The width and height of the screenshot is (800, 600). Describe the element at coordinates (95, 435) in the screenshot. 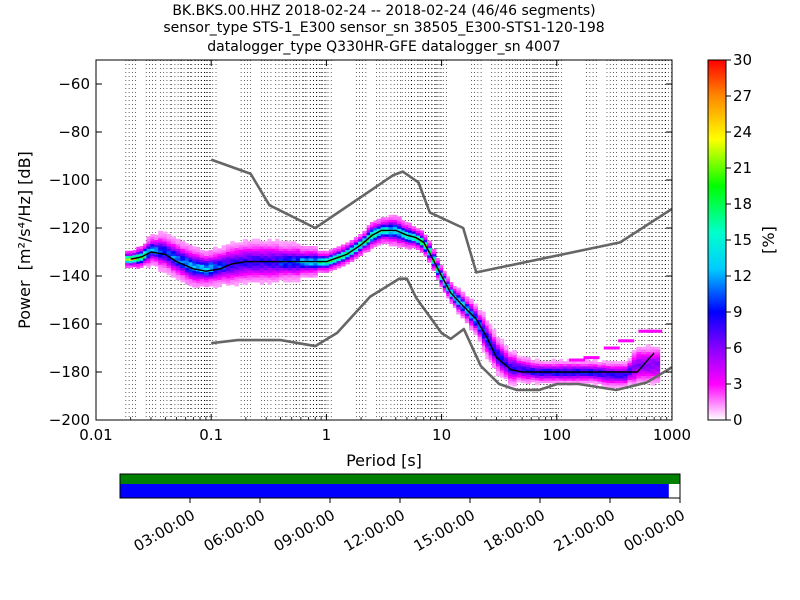

I see `x-tick-label: 0.01` at that location.